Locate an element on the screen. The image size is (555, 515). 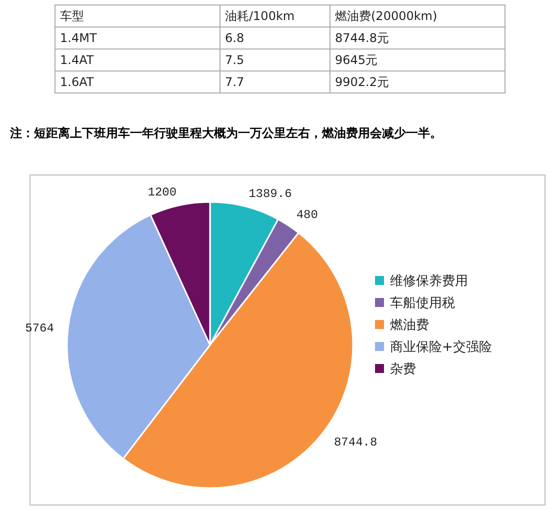
text: 6.8 is located at coordinates (234, 38).